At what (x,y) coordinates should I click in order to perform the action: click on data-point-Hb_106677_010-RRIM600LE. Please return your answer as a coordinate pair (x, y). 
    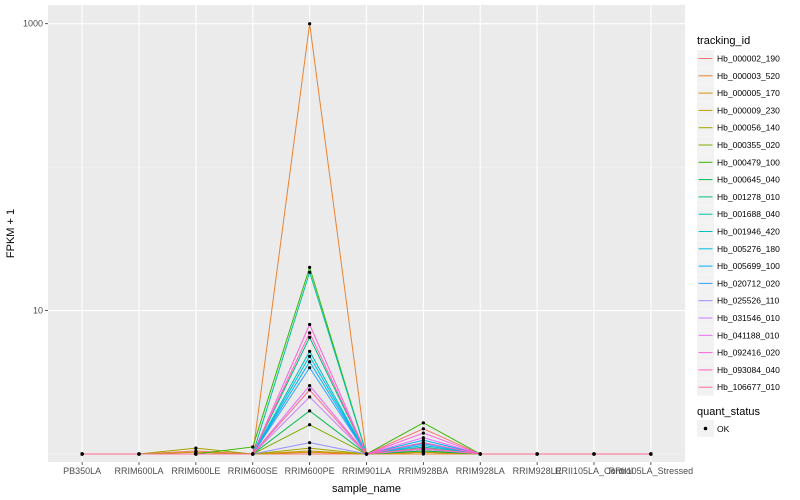
    Looking at the image, I should click on (196, 454).